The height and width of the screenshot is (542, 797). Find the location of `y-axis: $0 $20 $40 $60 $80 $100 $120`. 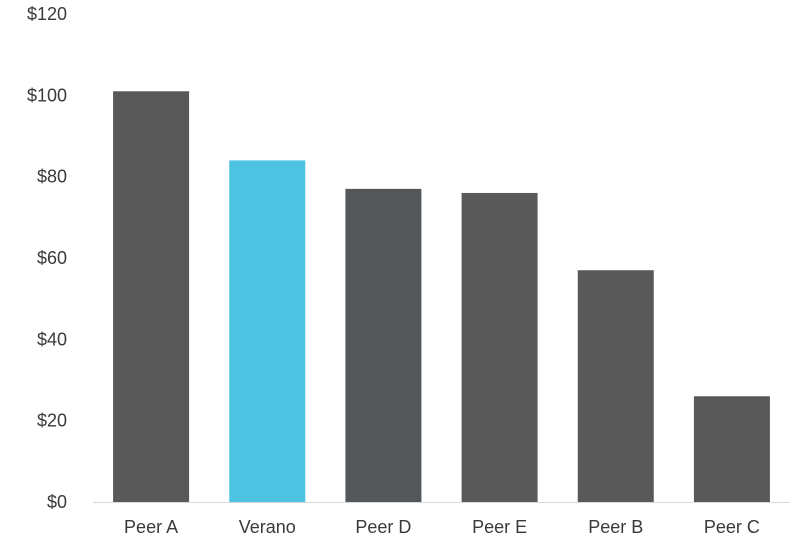

y-axis: $0 $20 $40 $60 $80 $100 $120 is located at coordinates (47, 258).